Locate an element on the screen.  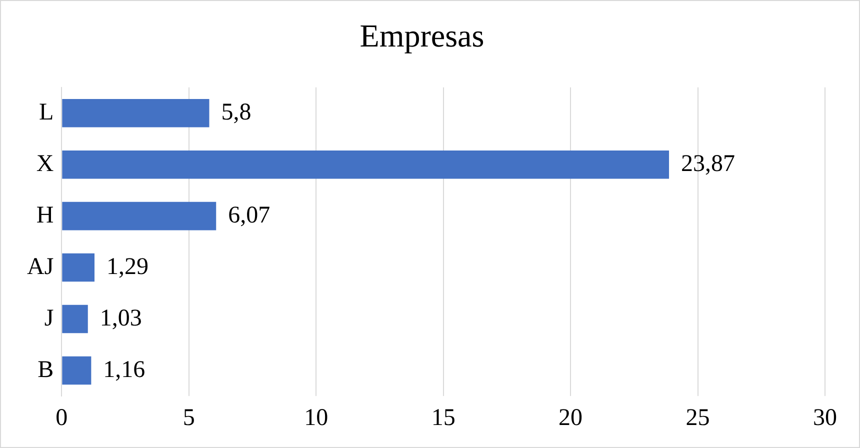
y-tick-label: H is located at coordinates (45, 215).